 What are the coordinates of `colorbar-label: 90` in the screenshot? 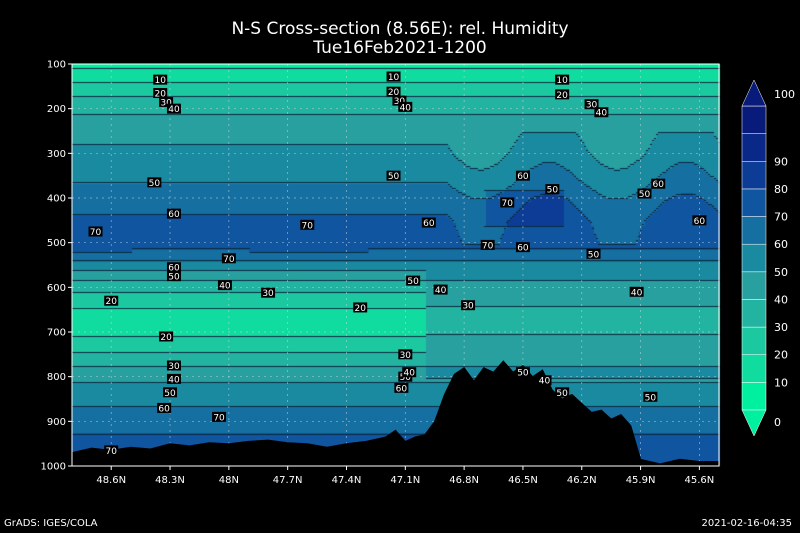 It's located at (781, 161).